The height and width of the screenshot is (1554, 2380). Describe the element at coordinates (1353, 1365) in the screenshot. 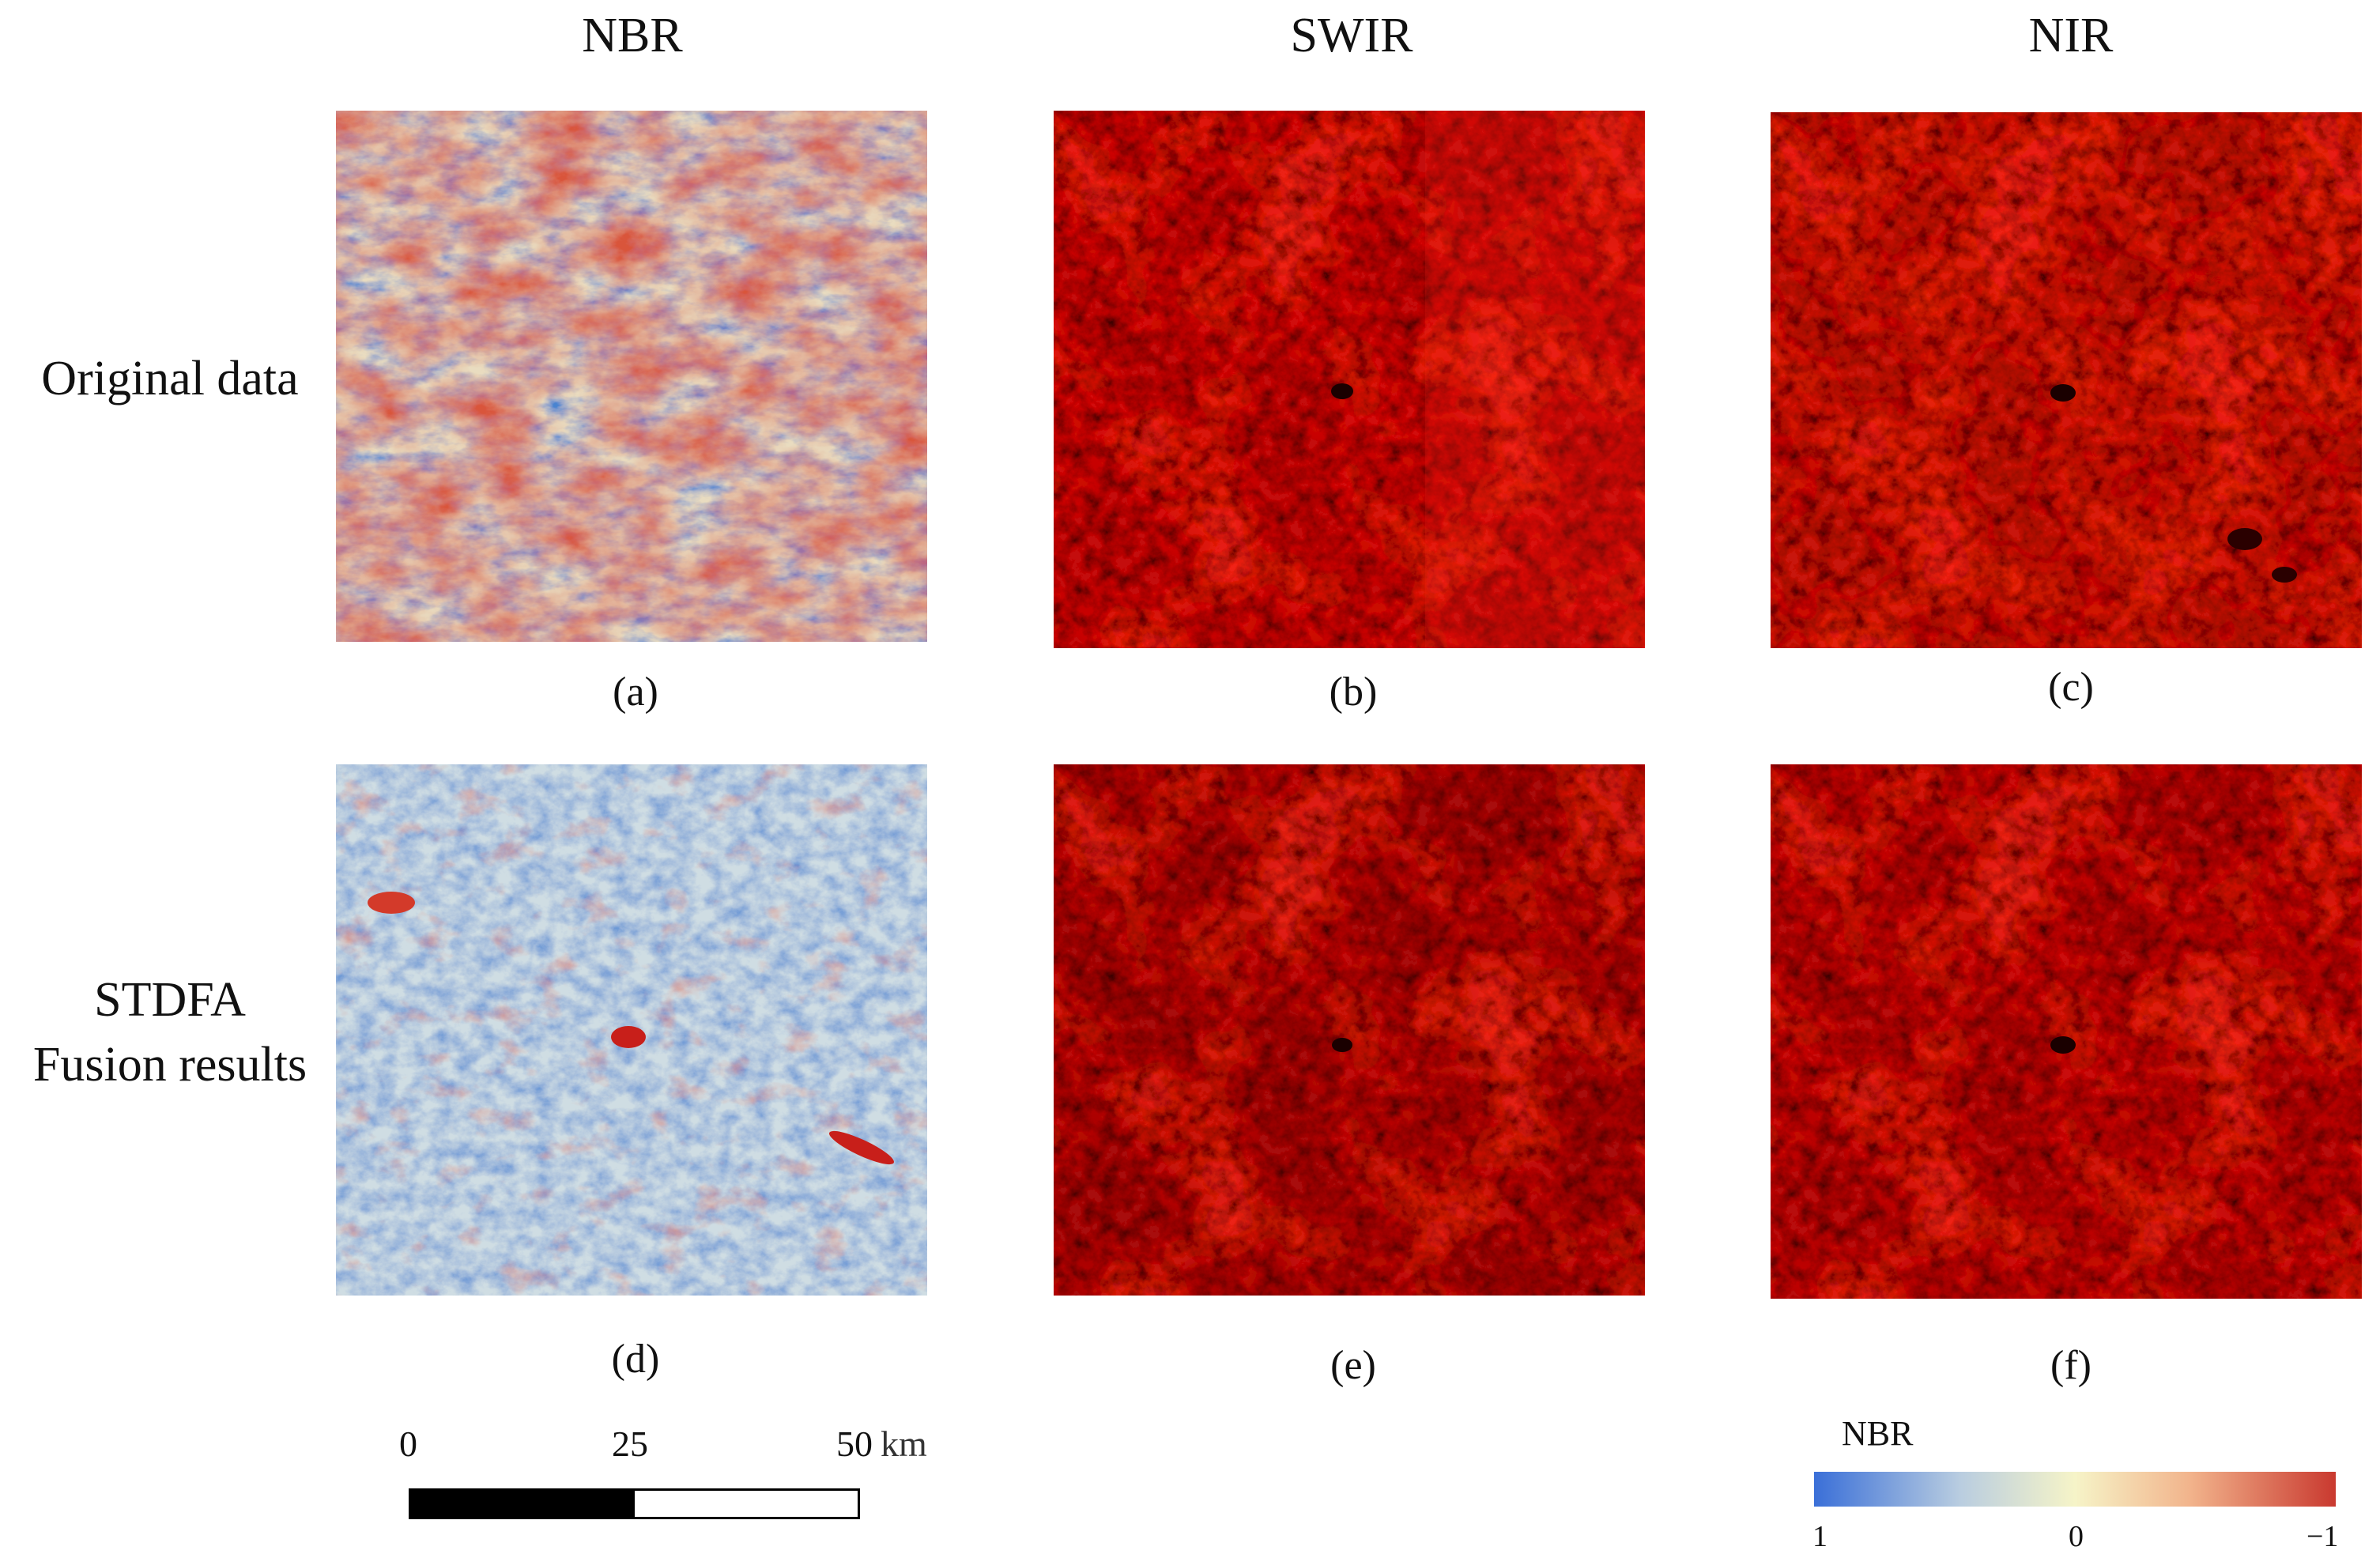

I see `caption-e: (e)` at that location.